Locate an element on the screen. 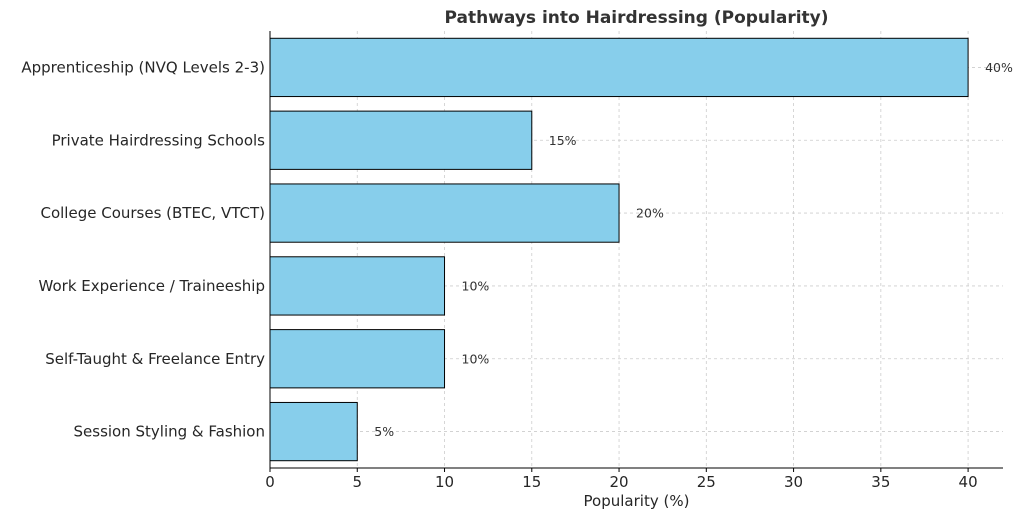  category-label: Session Styling & Fashion is located at coordinates (170, 432).